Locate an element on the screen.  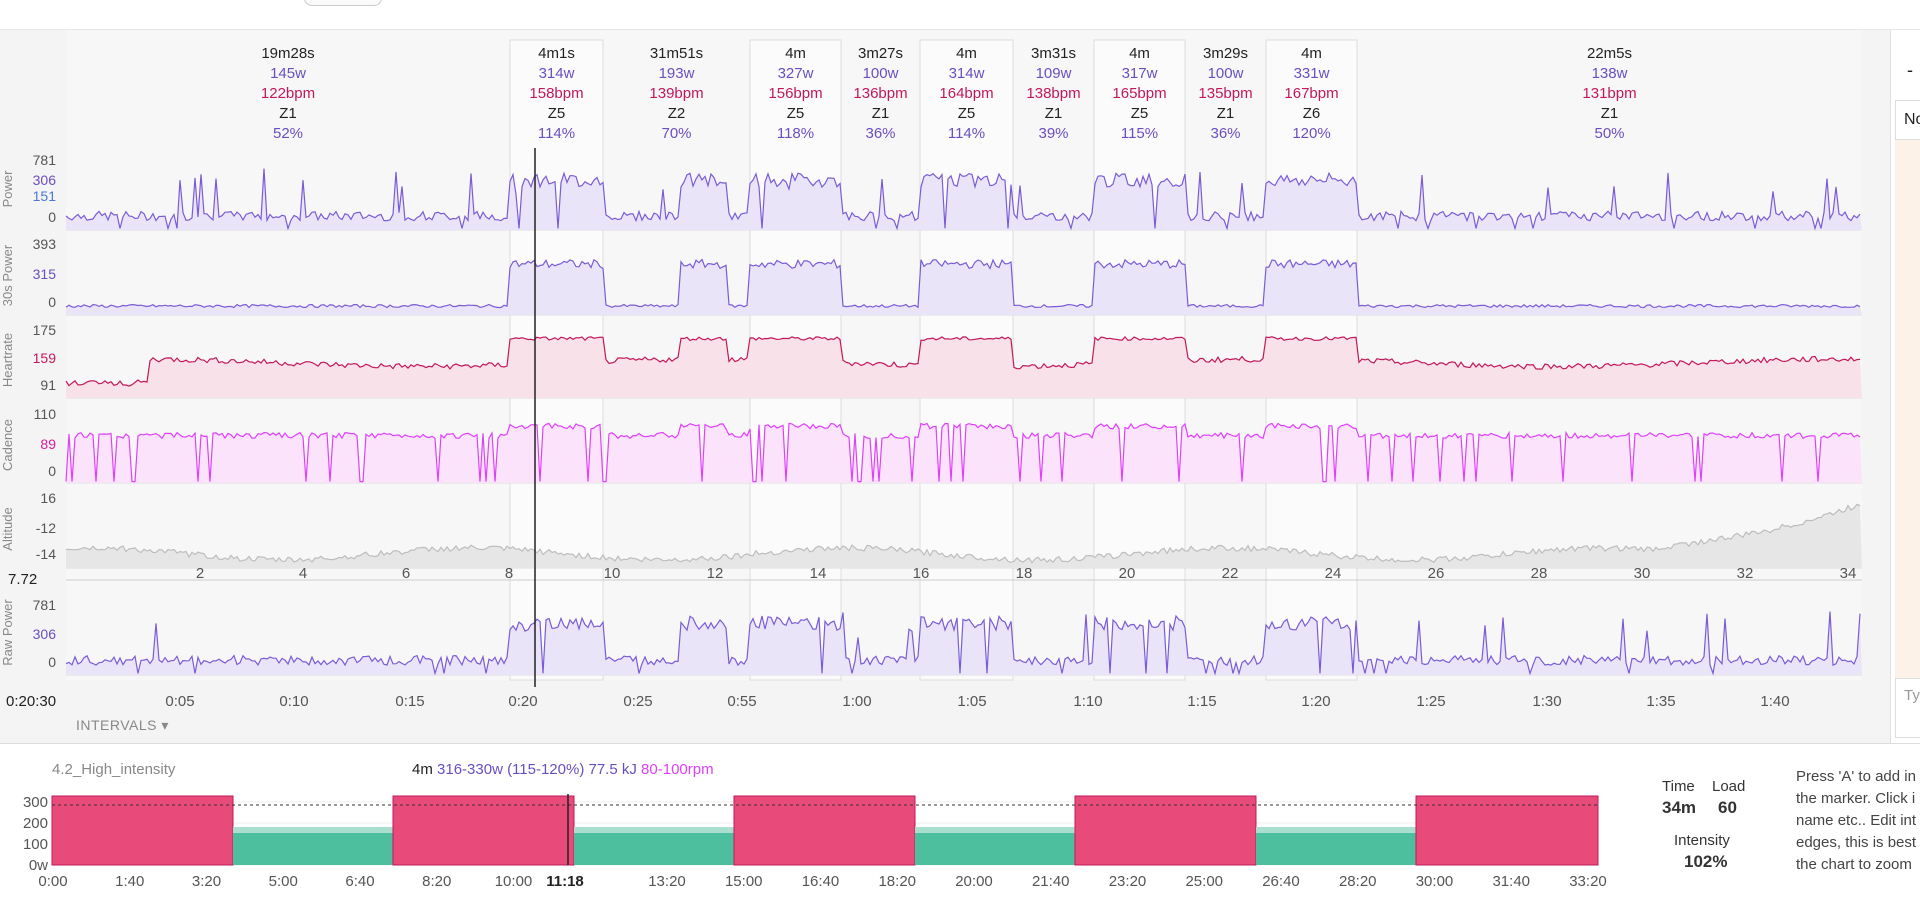
workout-y-tick: 0w is located at coordinates (38, 865).